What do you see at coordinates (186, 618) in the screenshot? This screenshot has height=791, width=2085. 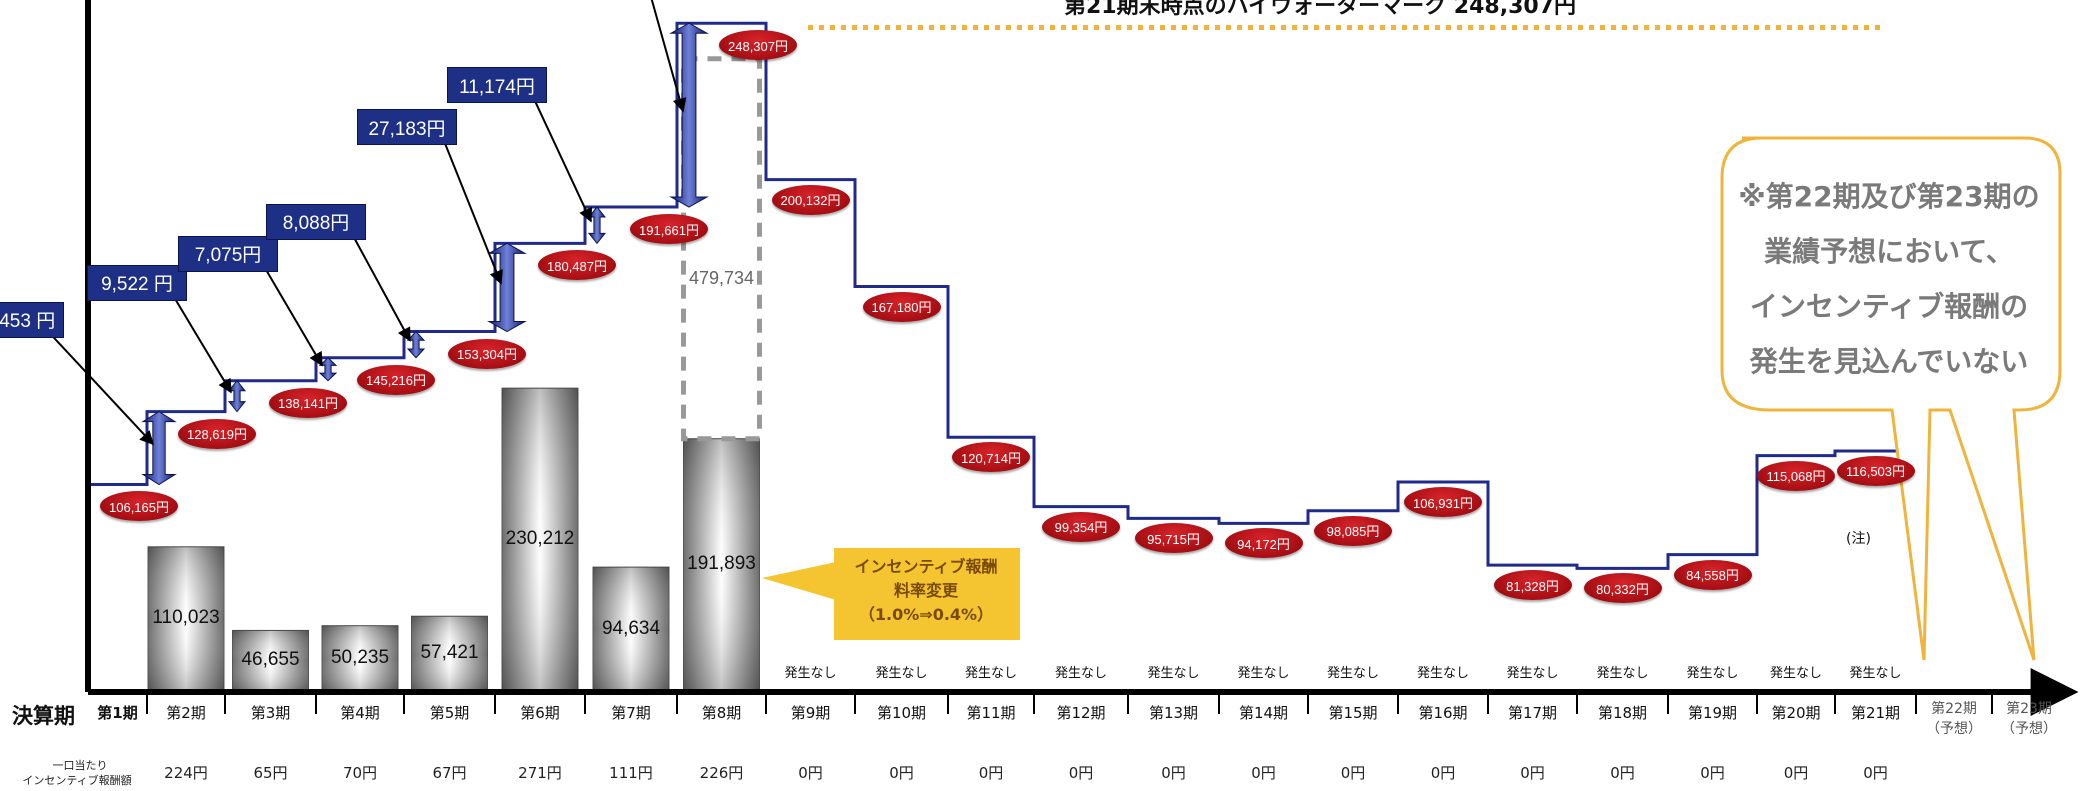 I see `incentive-bar-label: 110,023` at bounding box center [186, 618].